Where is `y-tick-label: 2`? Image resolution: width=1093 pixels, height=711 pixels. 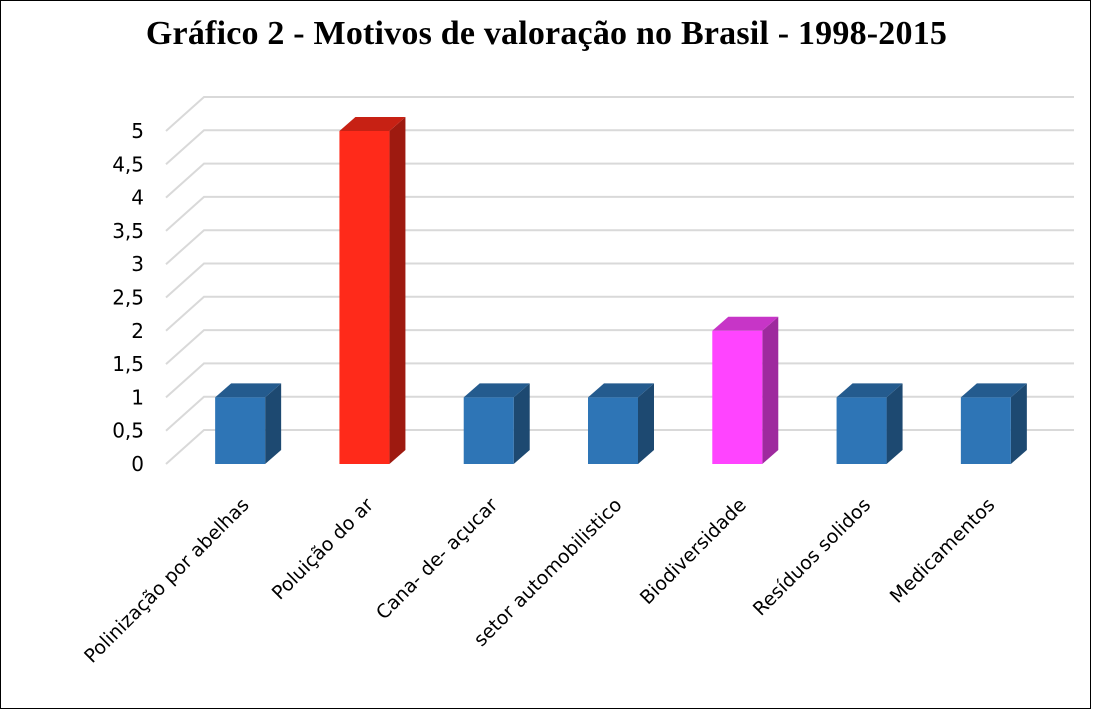
y-tick-label: 2 is located at coordinates (137, 331).